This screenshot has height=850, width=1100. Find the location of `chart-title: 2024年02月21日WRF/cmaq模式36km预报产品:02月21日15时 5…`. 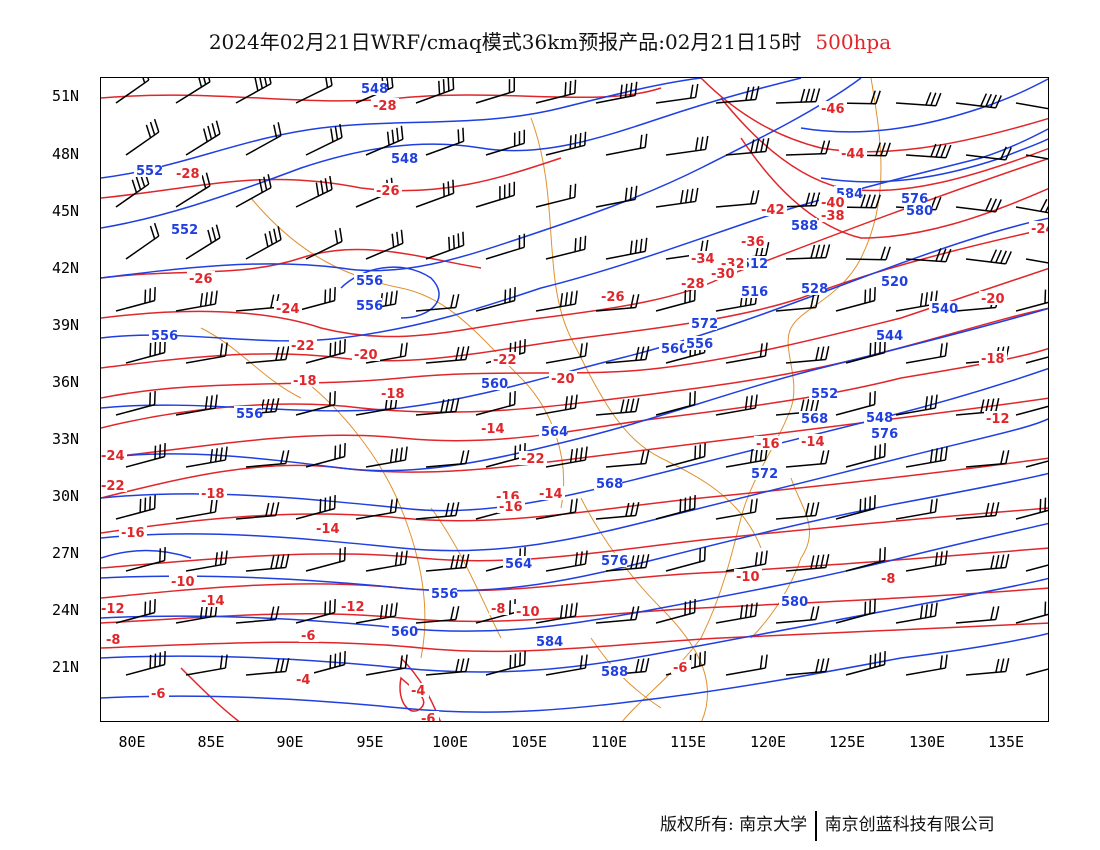

chart-title: 2024年02月21日WRF/cmaq模式36km预报产品:02月21日15时 5… is located at coordinates (550, 40).